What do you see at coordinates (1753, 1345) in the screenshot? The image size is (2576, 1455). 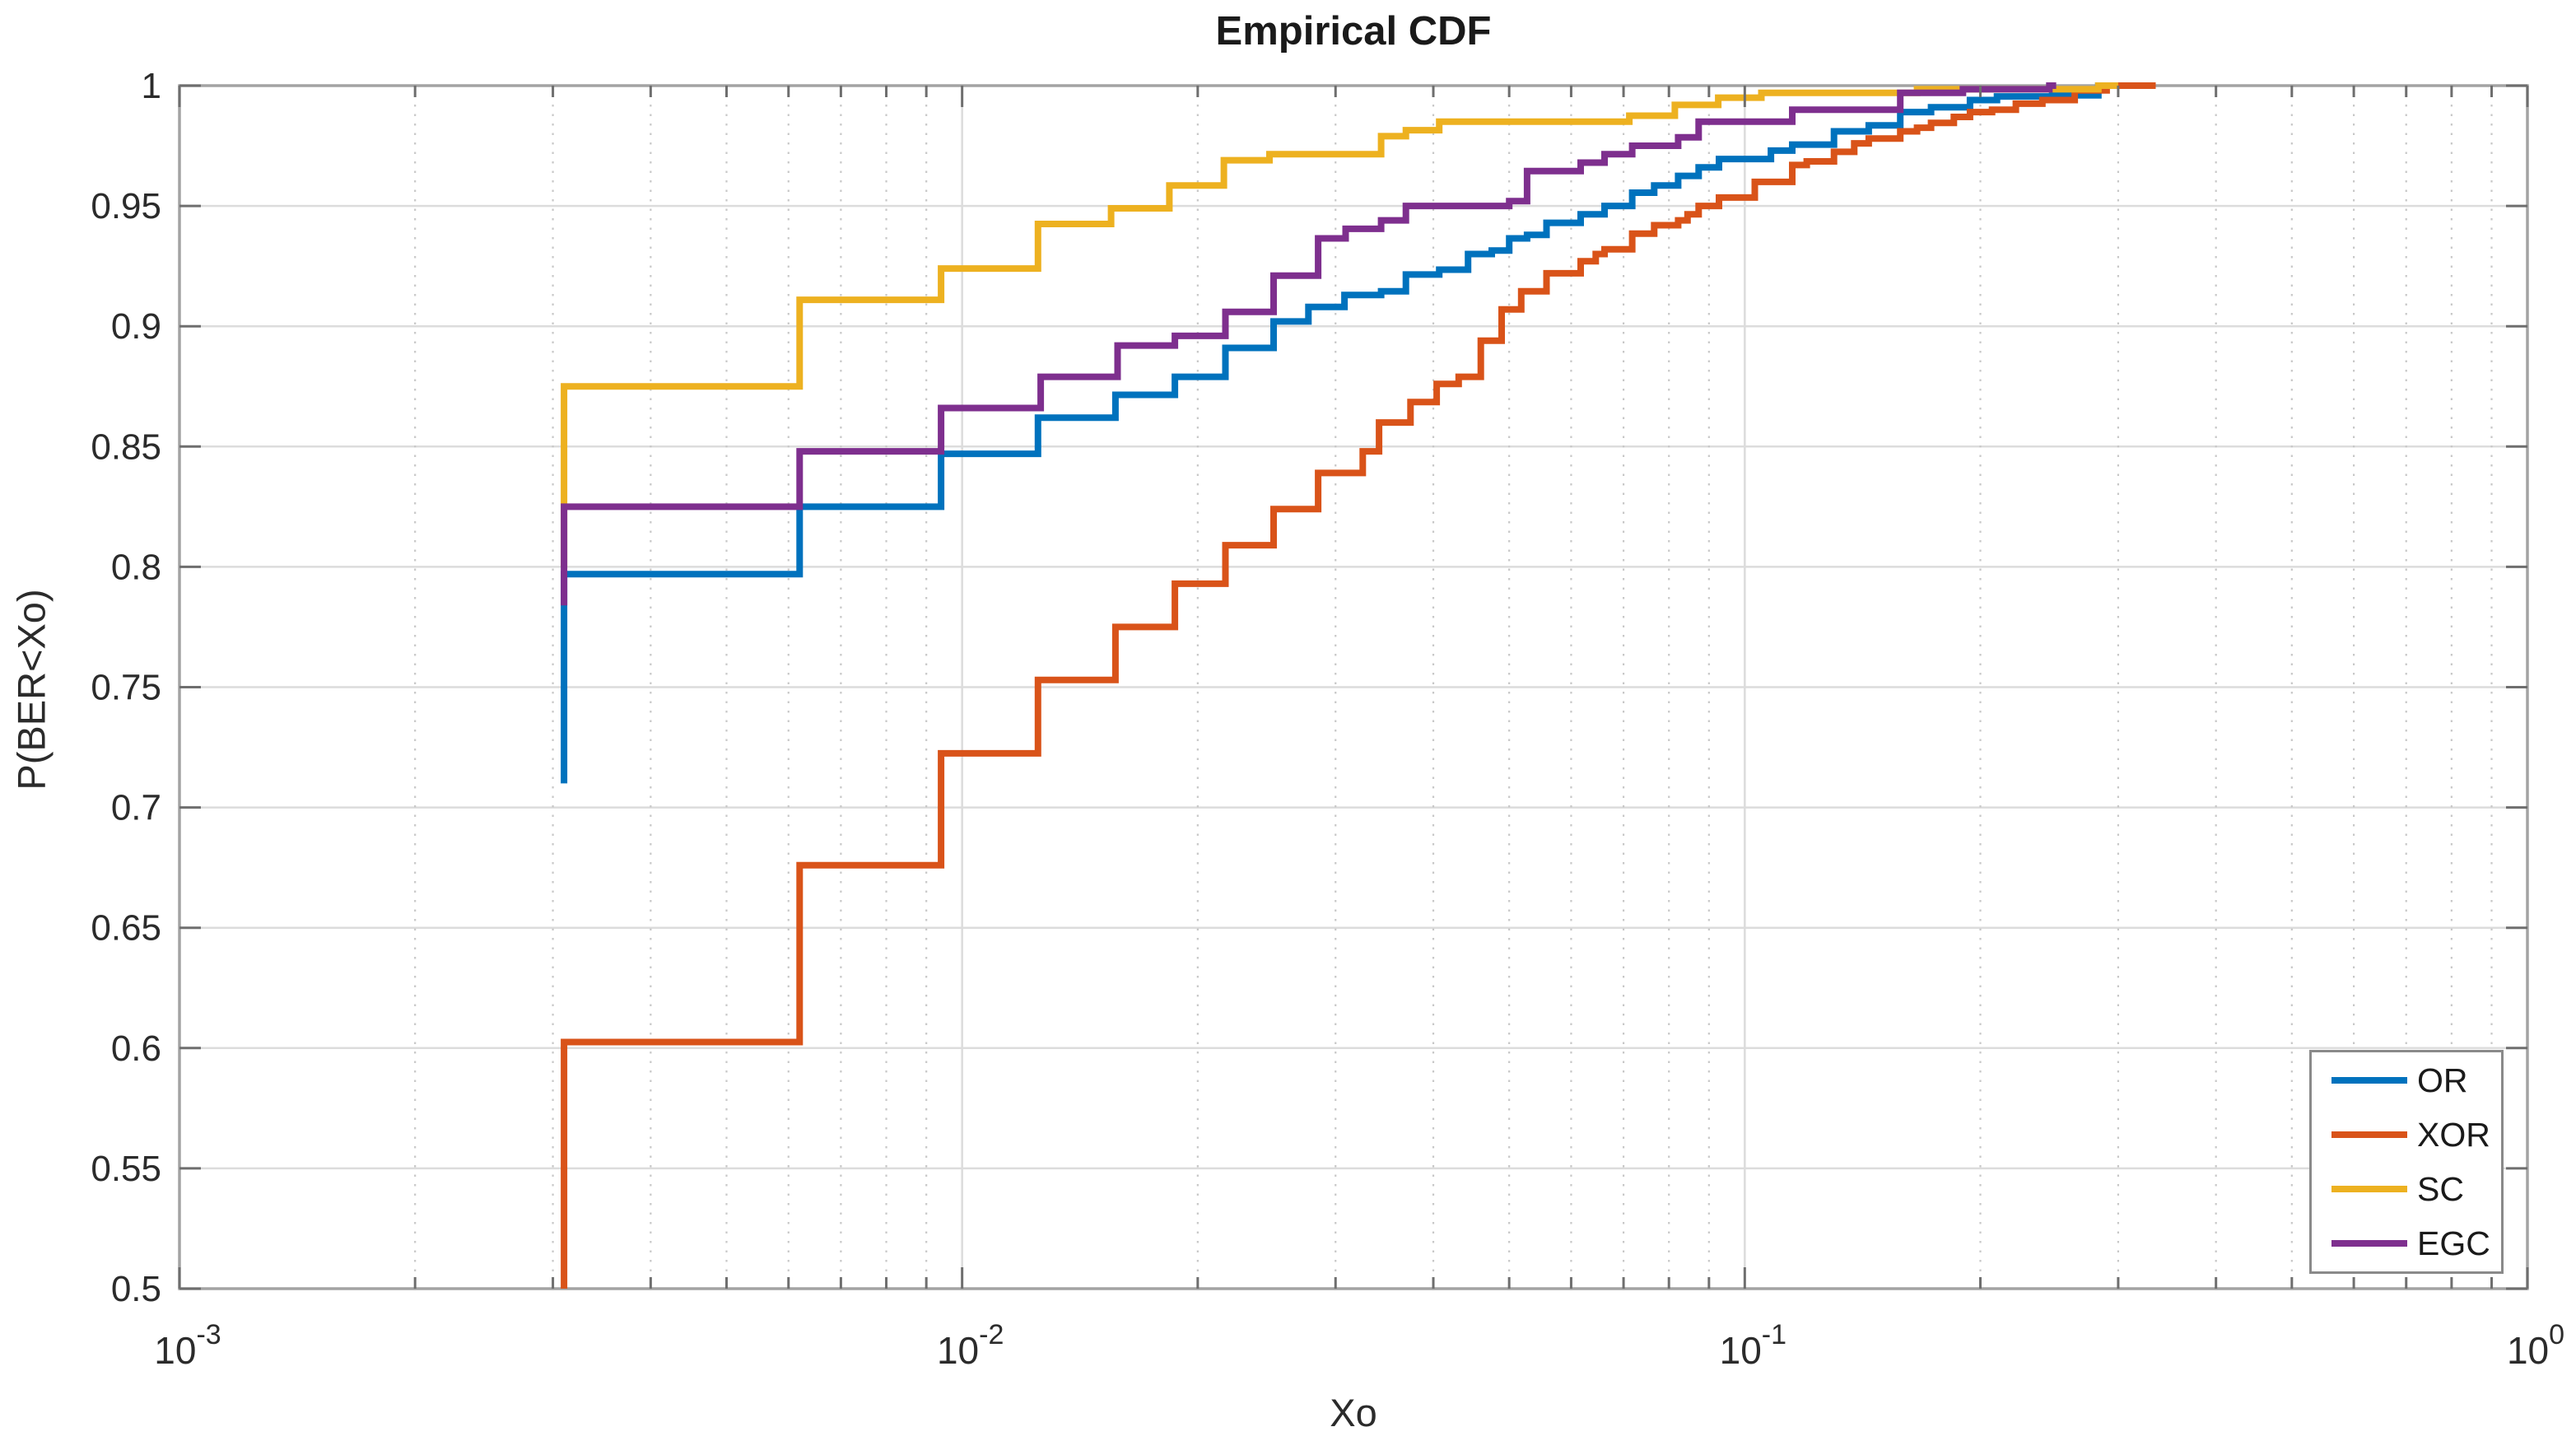 I see `svg-text: 10⁻¹` at bounding box center [1753, 1345].